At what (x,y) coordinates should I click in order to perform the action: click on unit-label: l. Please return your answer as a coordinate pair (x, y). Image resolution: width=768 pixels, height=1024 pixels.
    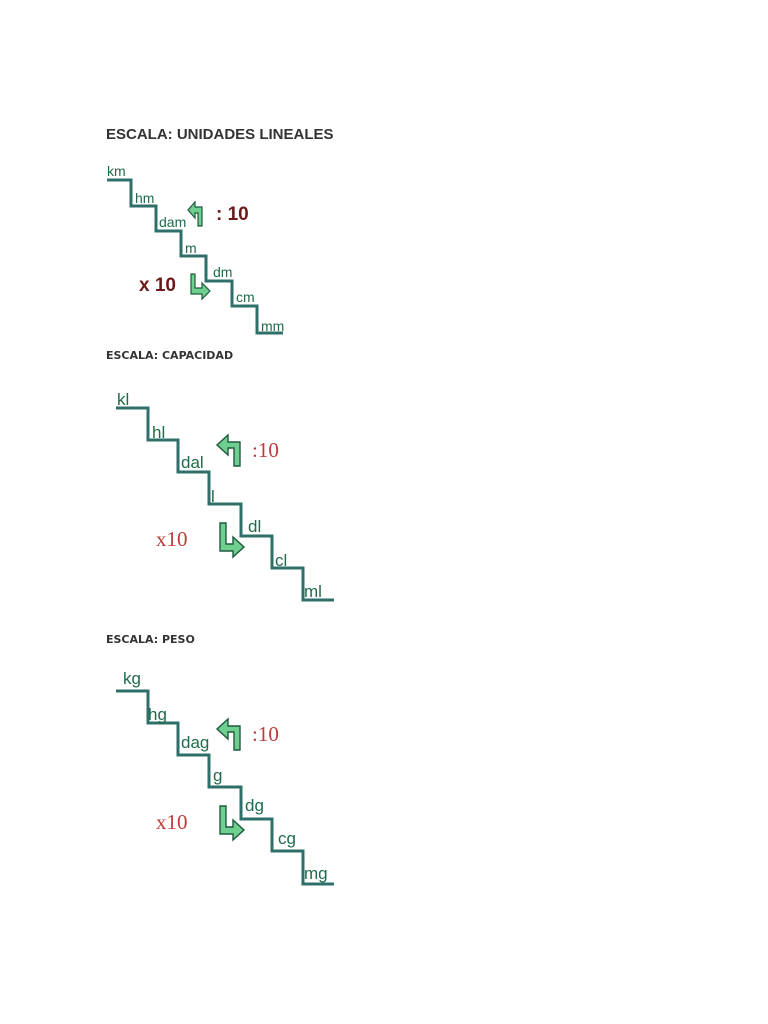
    Looking at the image, I should click on (213, 496).